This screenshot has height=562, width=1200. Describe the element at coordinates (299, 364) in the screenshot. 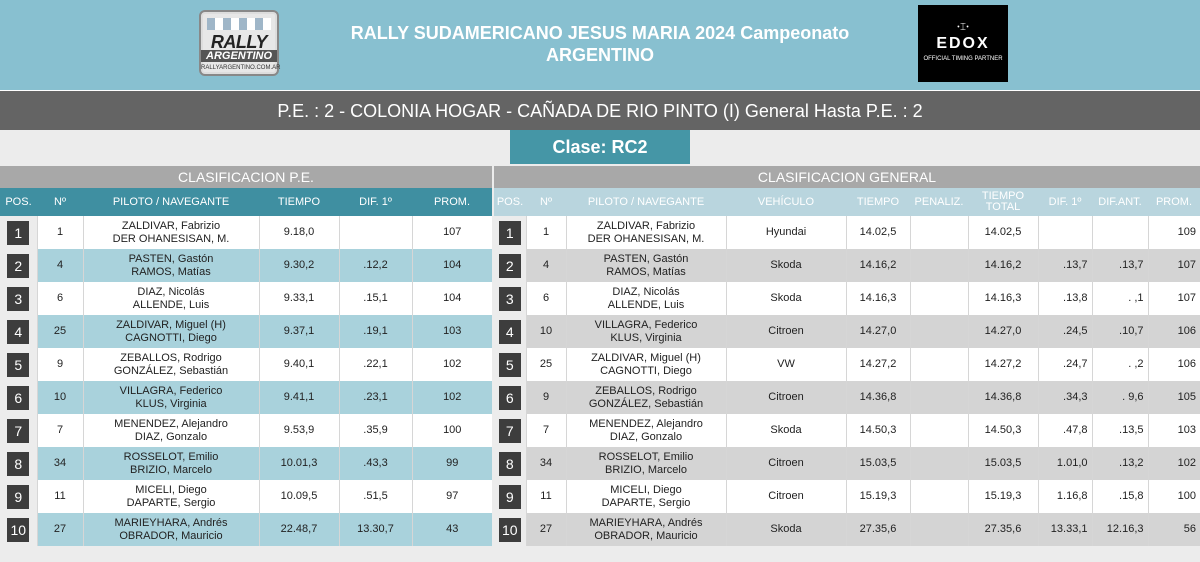

I see `pe-tiempo-cell: 9.40,1` at that location.